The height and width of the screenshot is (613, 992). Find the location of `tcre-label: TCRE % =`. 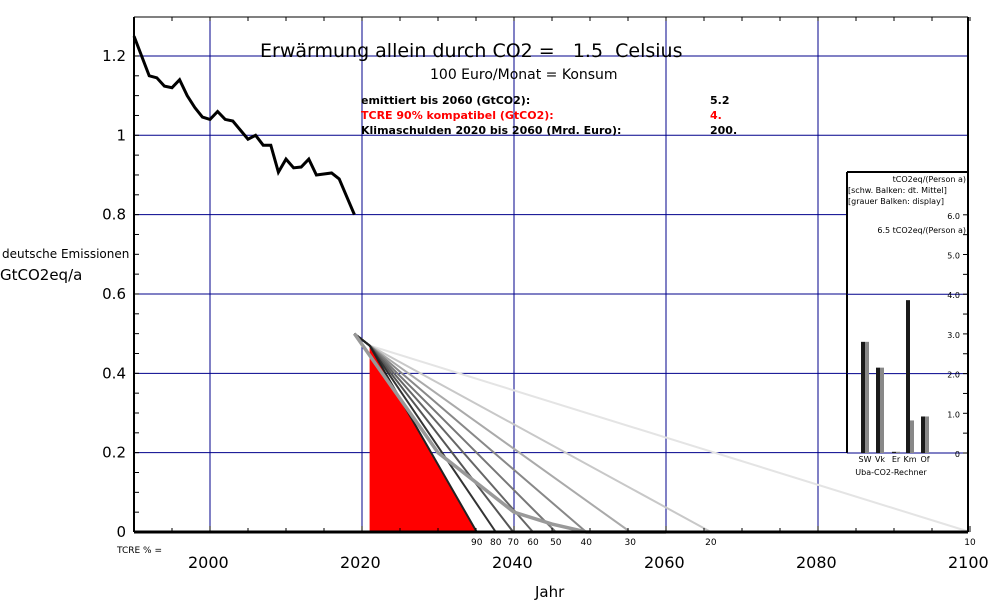

tcre-label: TCRE % = is located at coordinates (139, 551).